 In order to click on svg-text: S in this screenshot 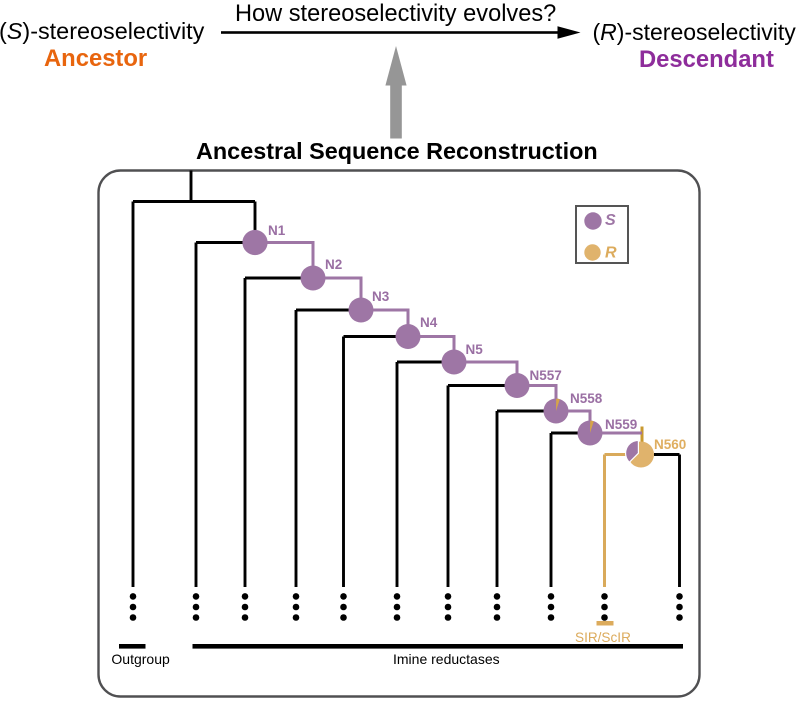, I will do `click(610, 220)`.